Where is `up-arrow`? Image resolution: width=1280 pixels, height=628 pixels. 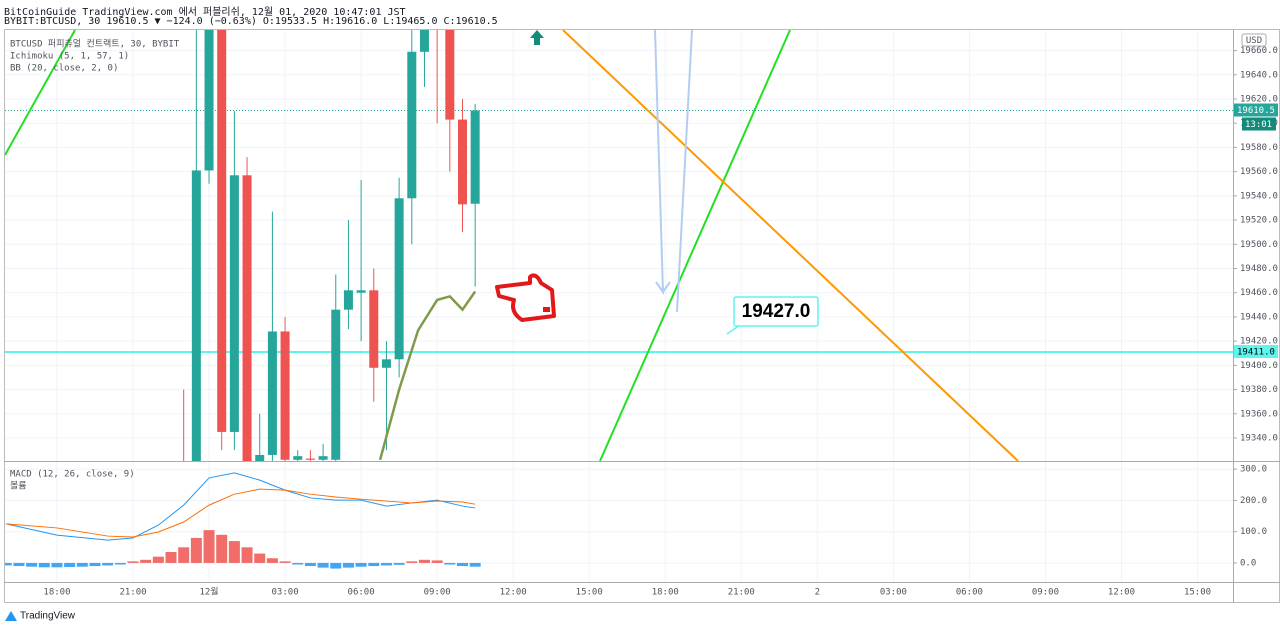 up-arrow is located at coordinates (537, 37).